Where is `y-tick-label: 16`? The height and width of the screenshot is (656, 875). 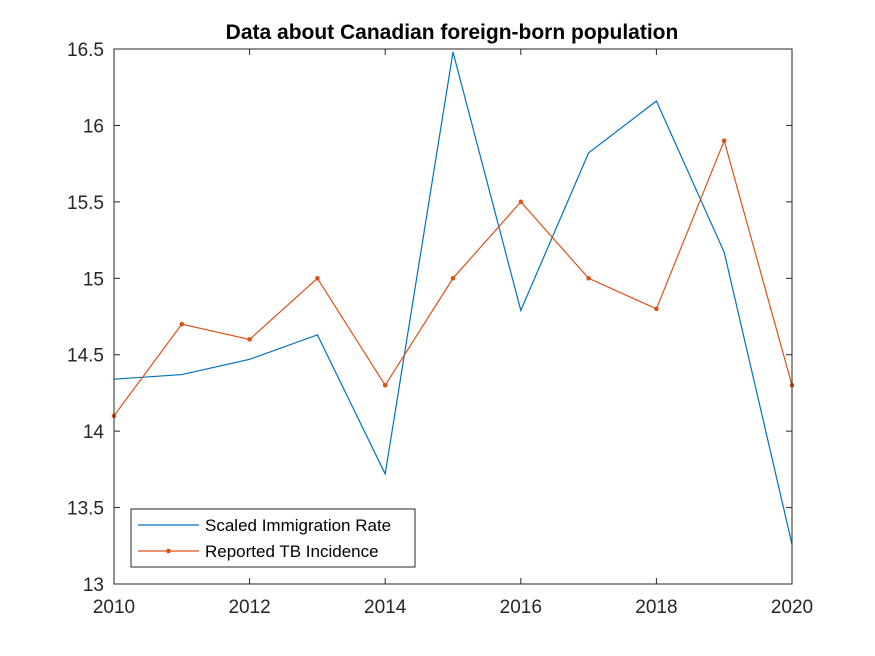
y-tick-label: 16 is located at coordinates (93, 126).